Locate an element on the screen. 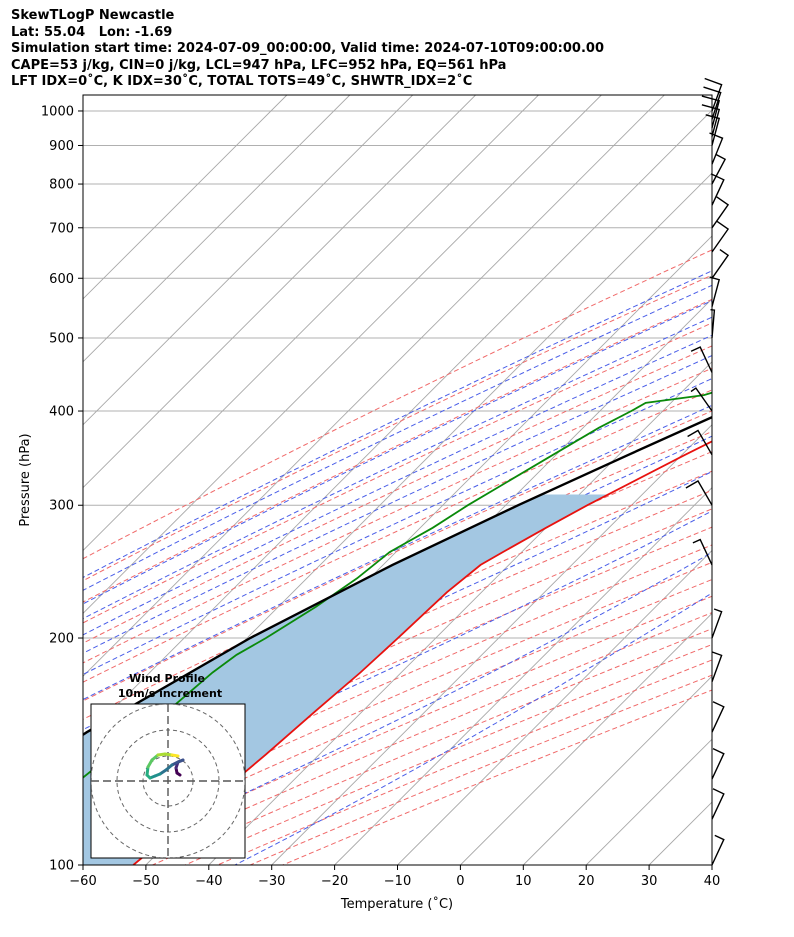  hodograph-inset: Wind Profile 10m/s increment is located at coordinates (168, 765).